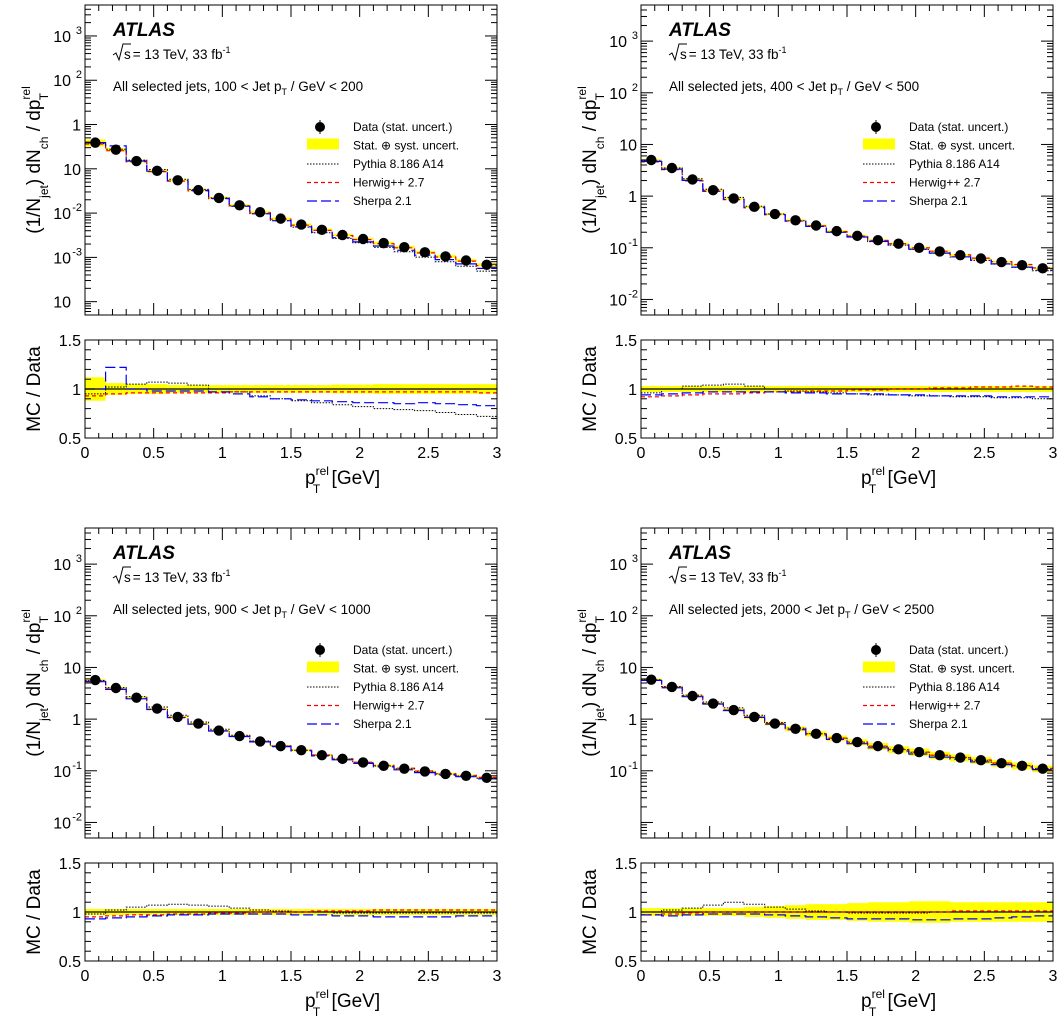  What do you see at coordinates (600, 619) in the screenshot?
I see `ylabel-sub: T` at bounding box center [600, 619].